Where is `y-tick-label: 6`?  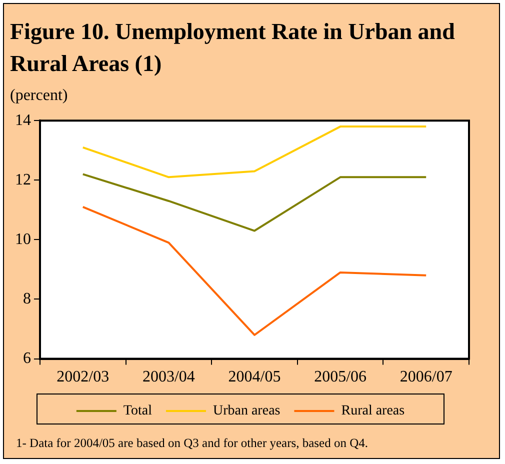 y-tick-label: 6 is located at coordinates (27, 359).